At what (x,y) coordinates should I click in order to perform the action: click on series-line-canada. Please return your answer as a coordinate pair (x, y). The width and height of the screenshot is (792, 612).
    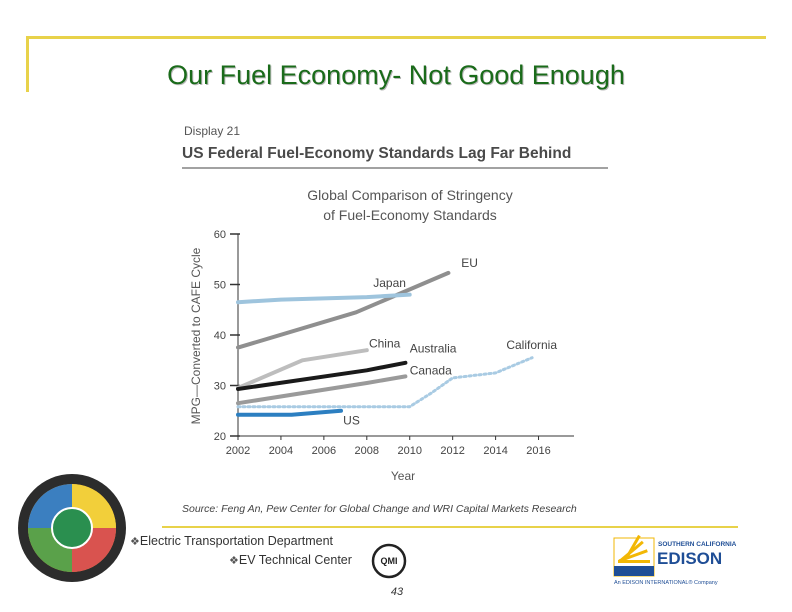
    Looking at the image, I should click on (322, 390).